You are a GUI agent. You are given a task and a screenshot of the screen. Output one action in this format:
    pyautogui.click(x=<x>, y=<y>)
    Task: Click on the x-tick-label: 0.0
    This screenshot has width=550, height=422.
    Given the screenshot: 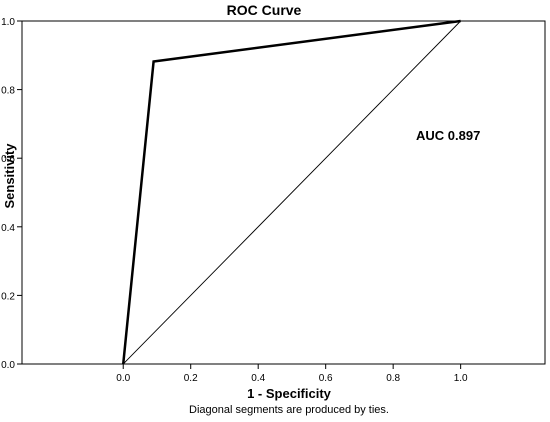 What is the action you would take?
    pyautogui.click(x=123, y=378)
    